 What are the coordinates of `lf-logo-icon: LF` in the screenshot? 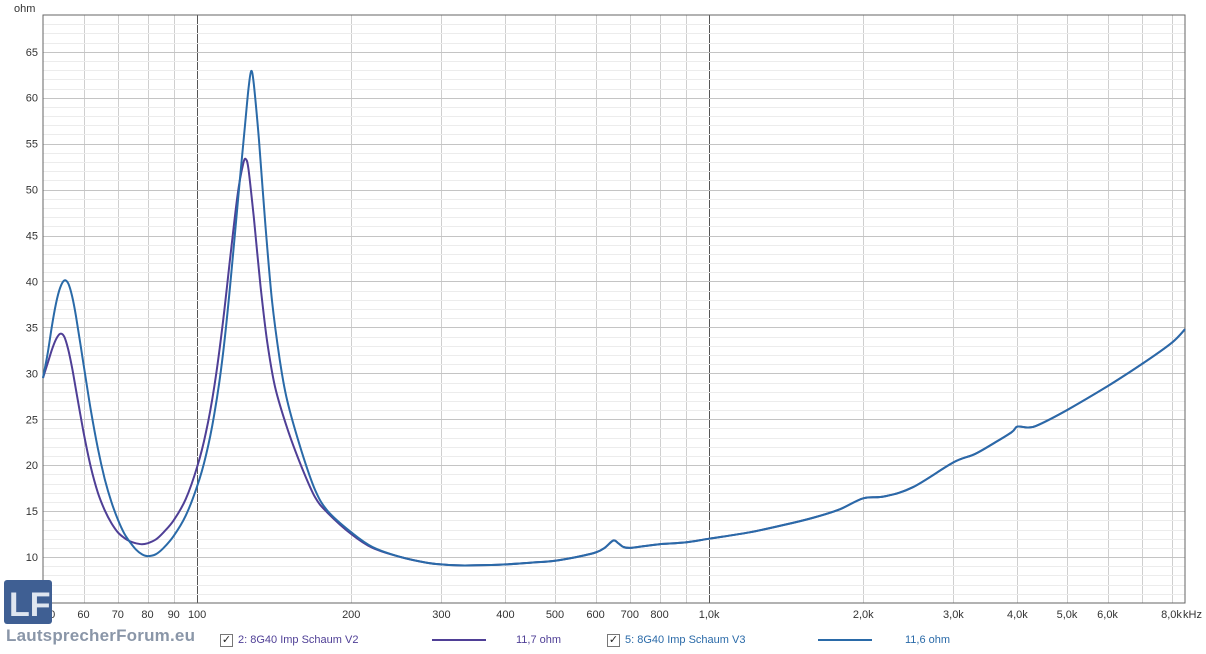 It's located at (28, 602).